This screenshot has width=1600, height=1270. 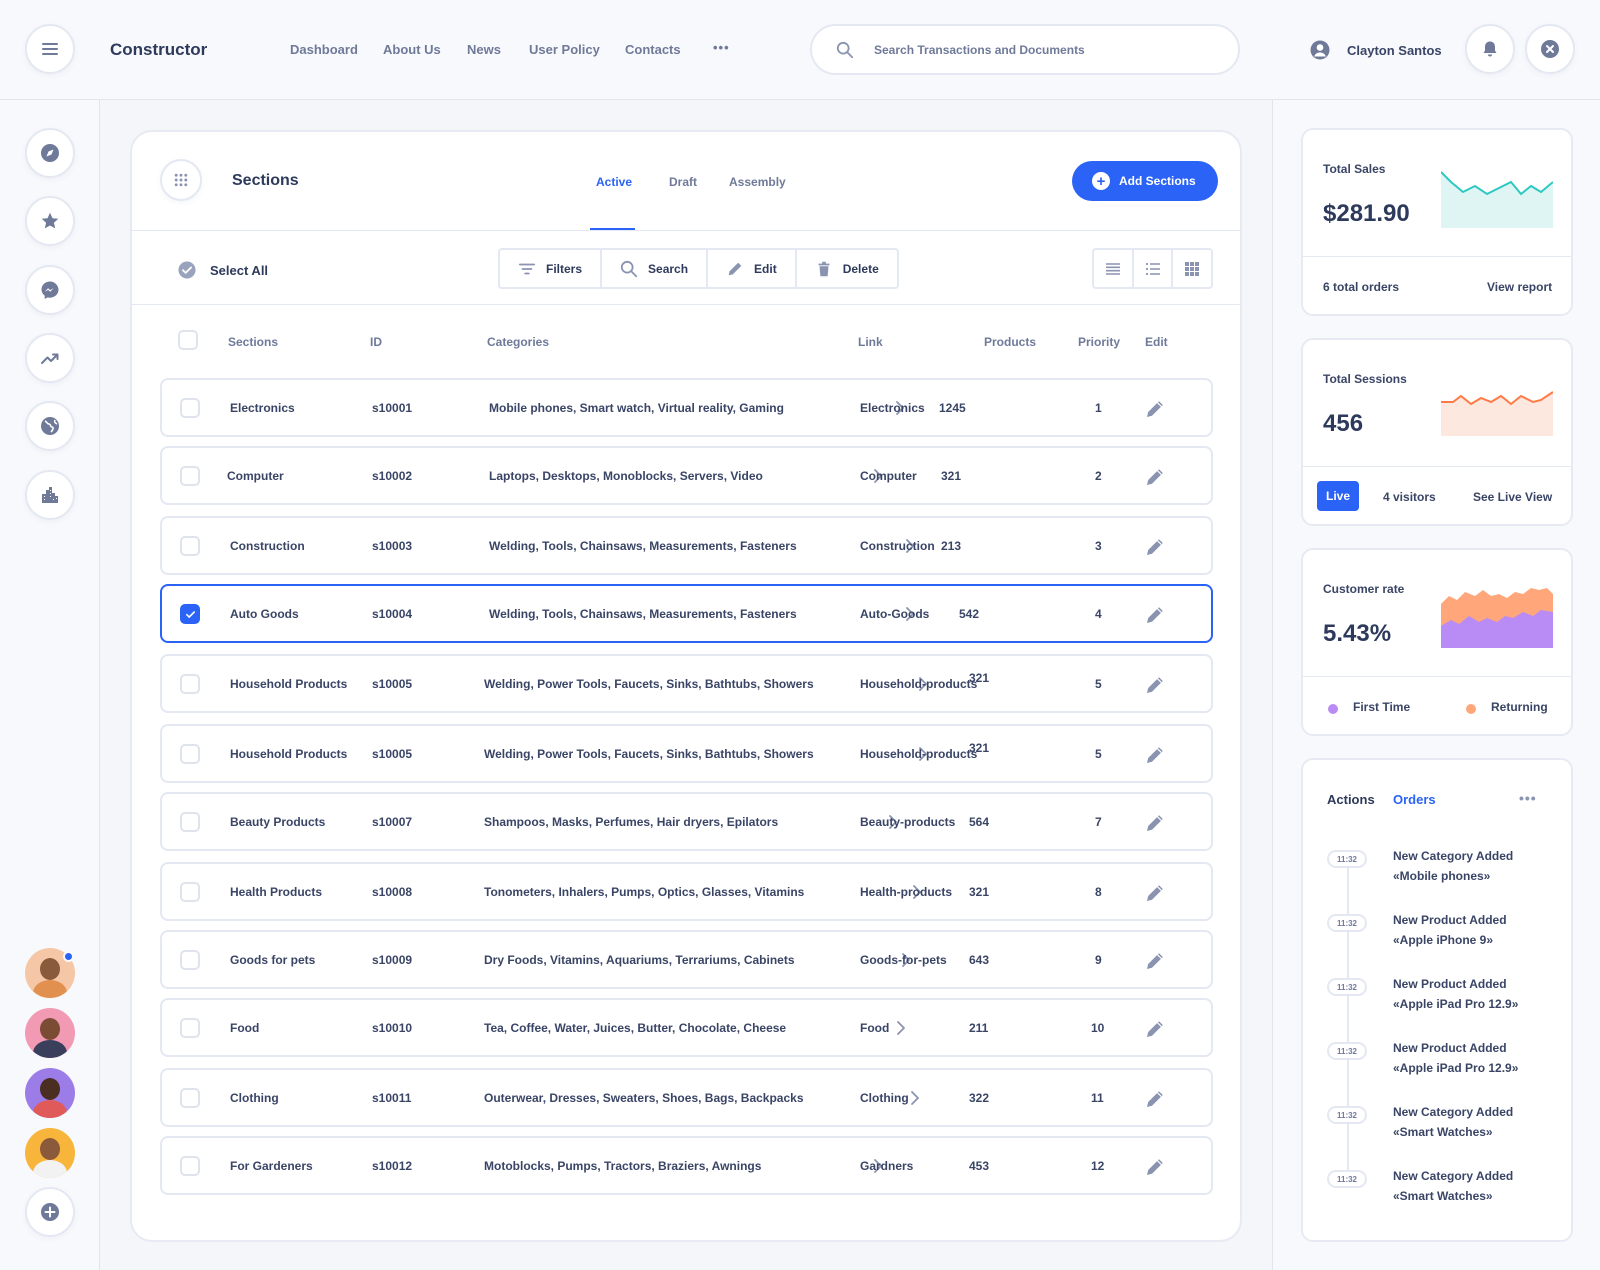 What do you see at coordinates (1414, 799) in the screenshot?
I see `tab-orders: Orders` at bounding box center [1414, 799].